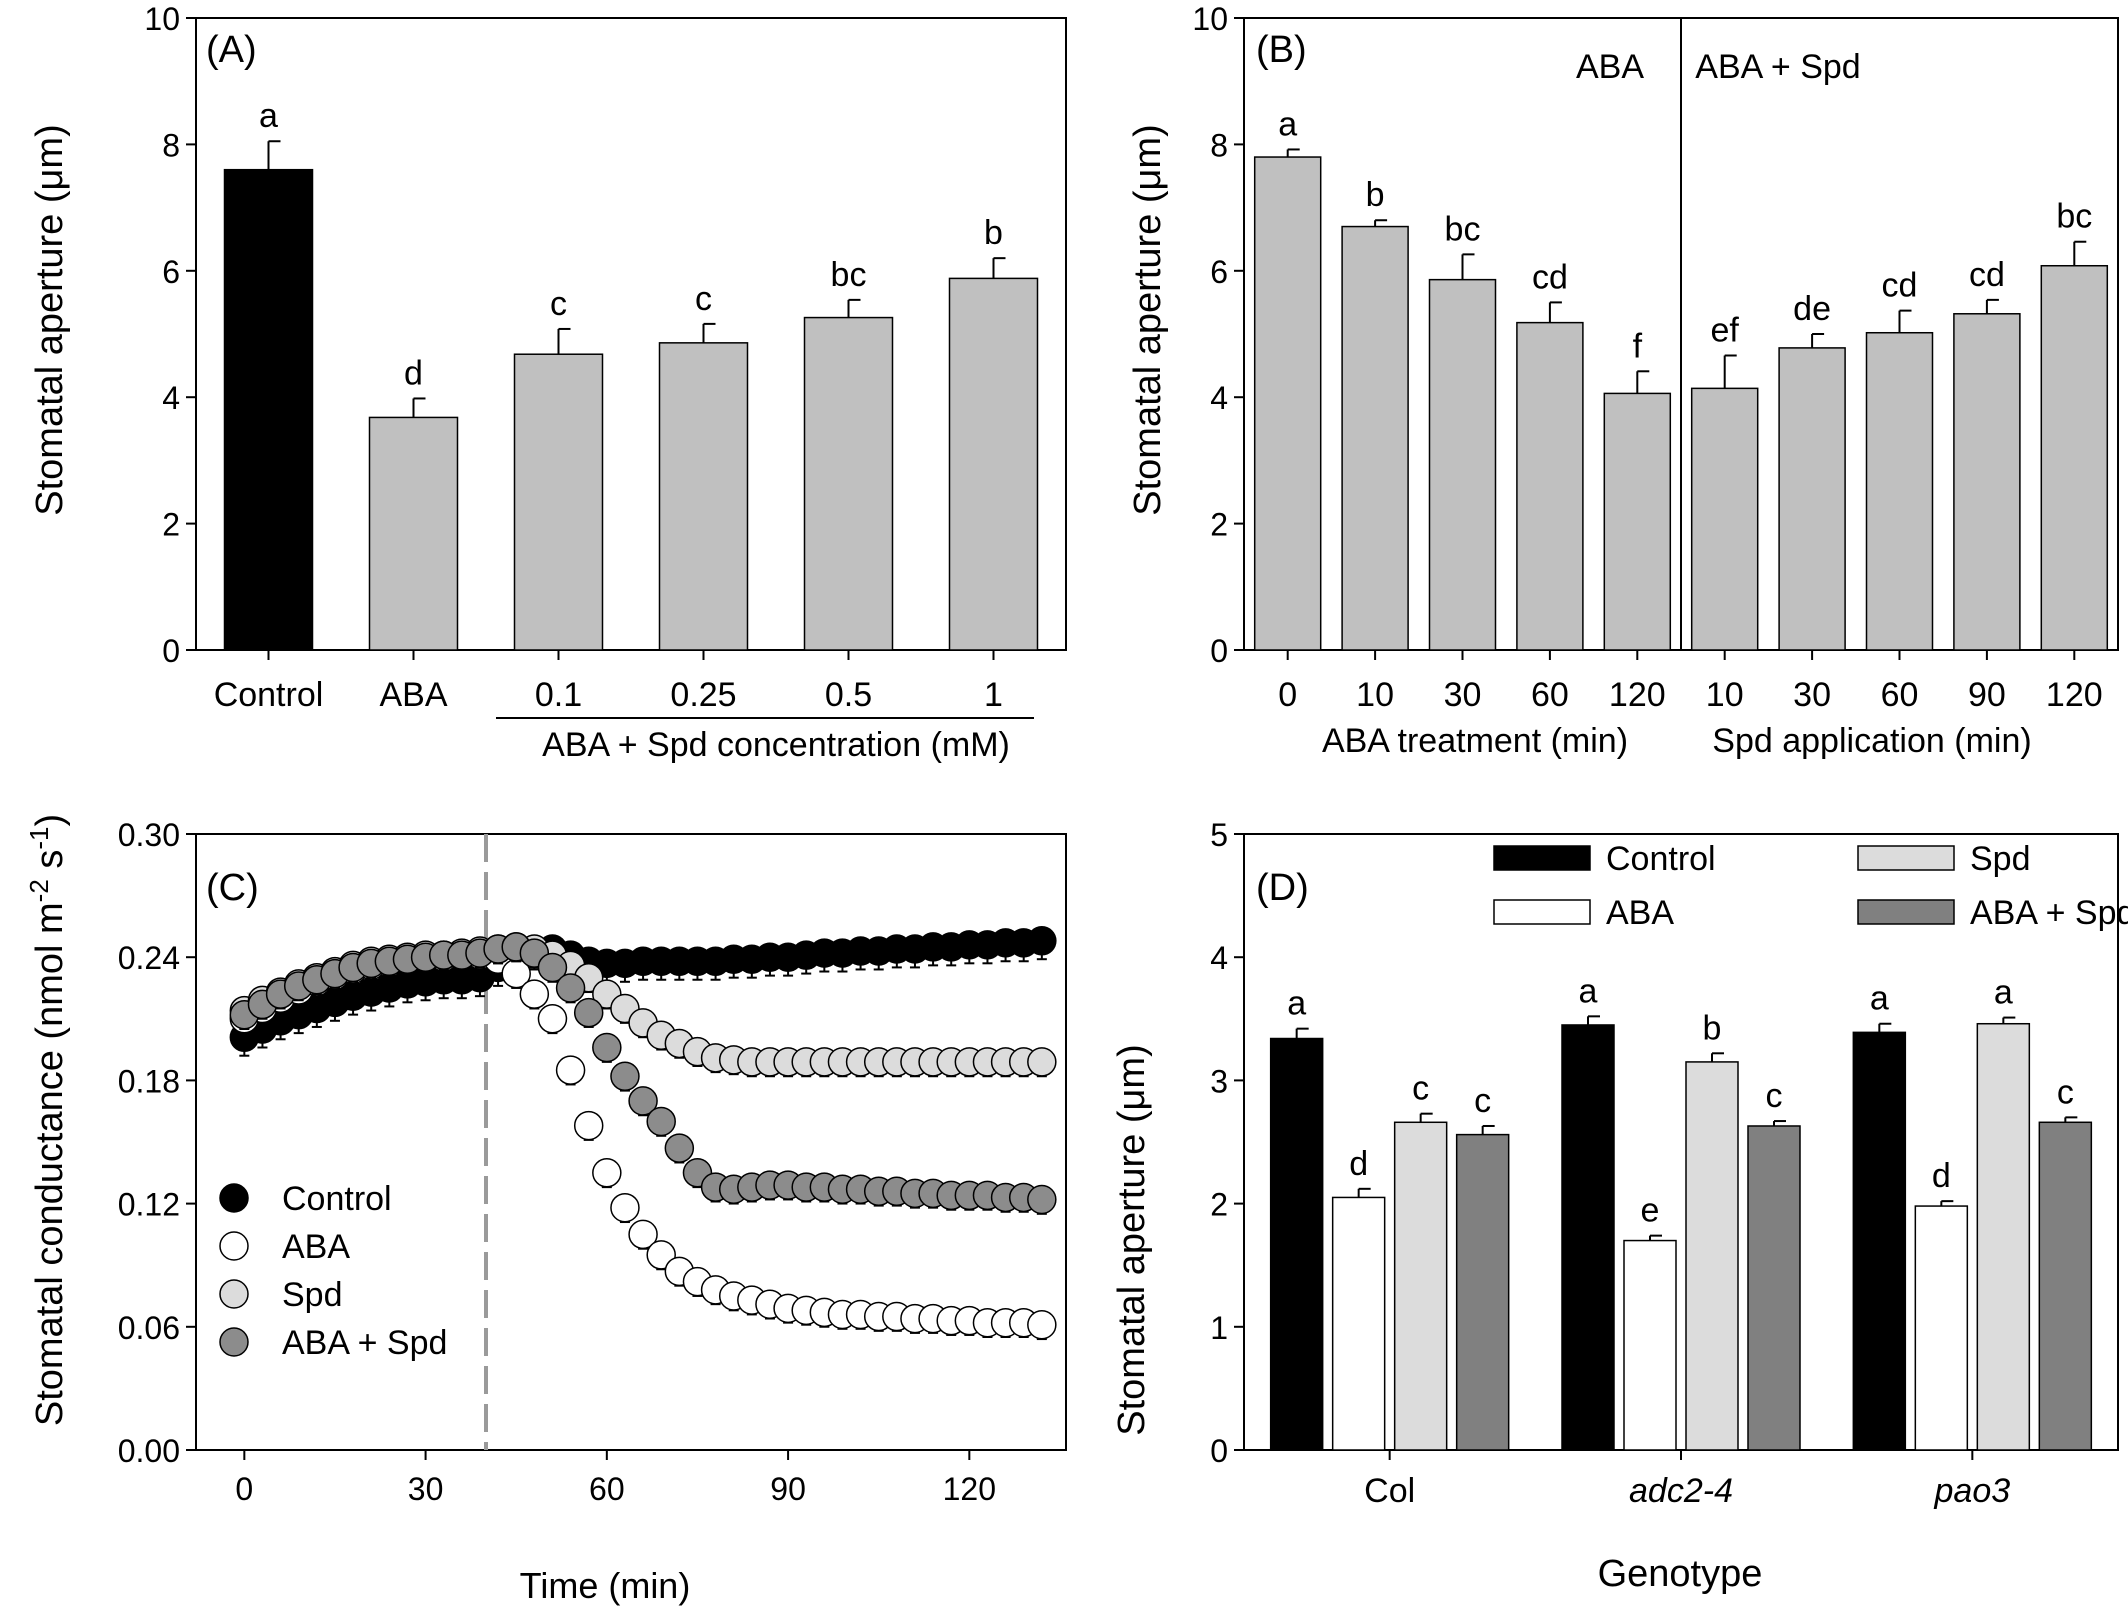 Image resolution: width=2128 pixels, height=1618 pixels. Describe the element at coordinates (1219, 1451) in the screenshot. I see `panel-d-ytick-label-0: 0` at that location.